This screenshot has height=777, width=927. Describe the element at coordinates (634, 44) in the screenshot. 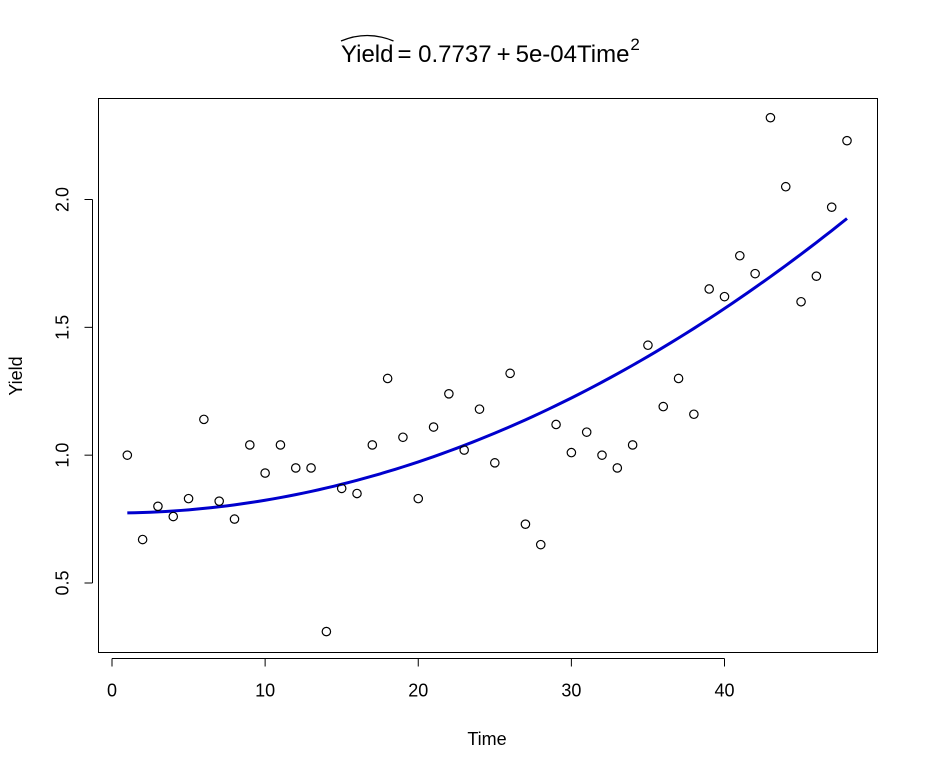

I see `title-exponent: 2` at that location.